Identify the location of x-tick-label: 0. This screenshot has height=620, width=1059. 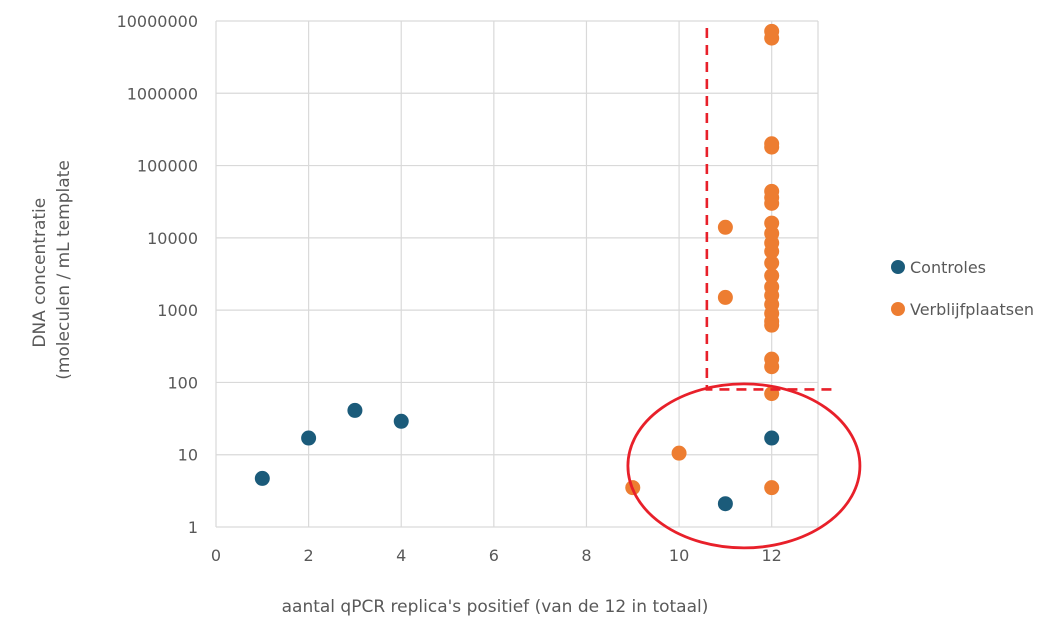
(216, 555).